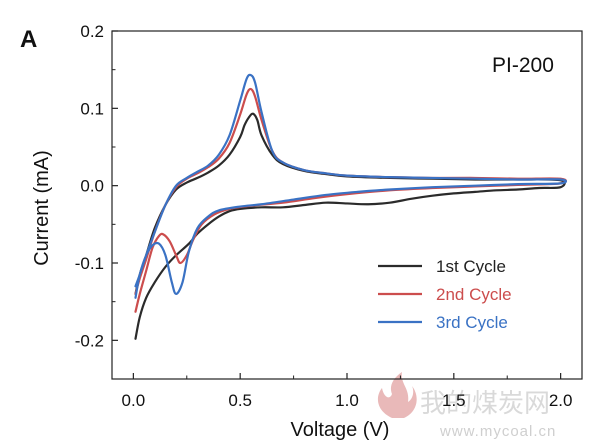  Describe the element at coordinates (92, 186) in the screenshot. I see `y-tick-label: 0.0` at that location.